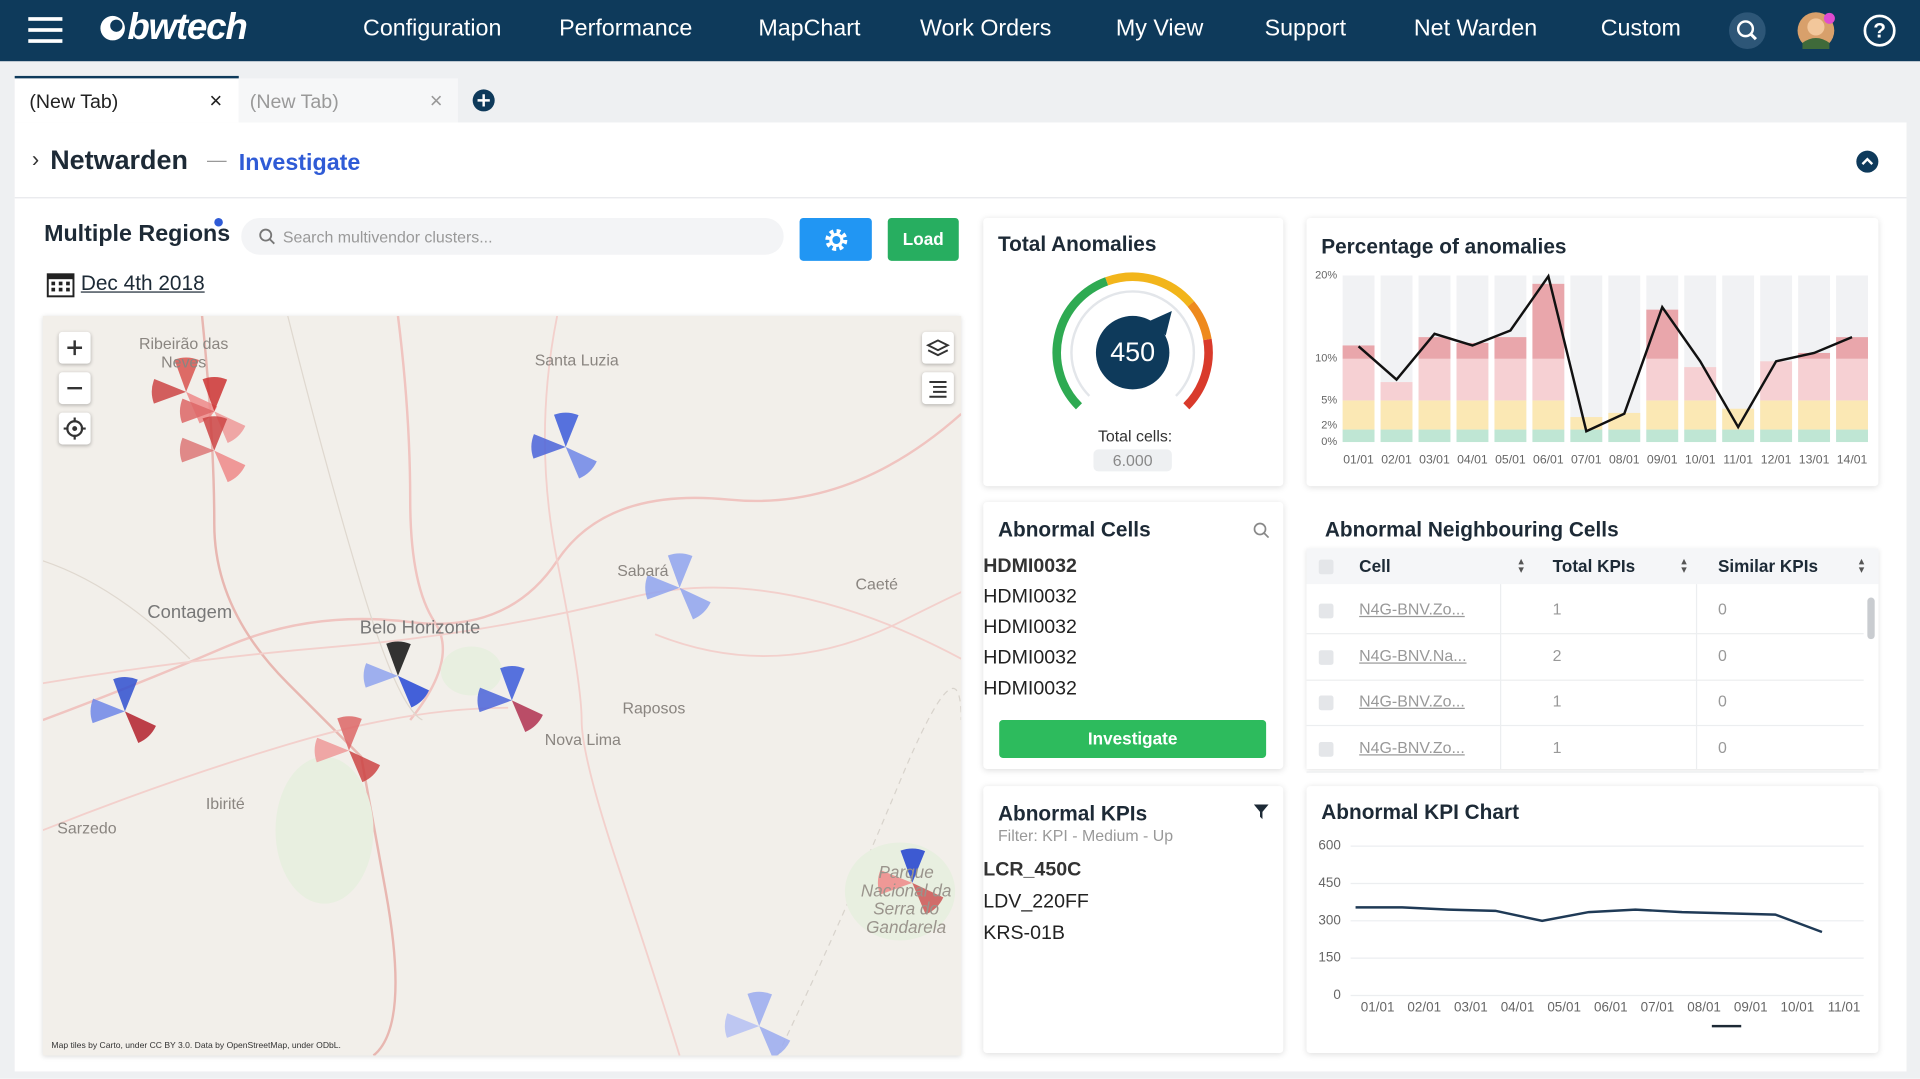 The image size is (1920, 1079). Describe the element at coordinates (1768, 565) in the screenshot. I see `column-header: Similar KPIs` at that location.